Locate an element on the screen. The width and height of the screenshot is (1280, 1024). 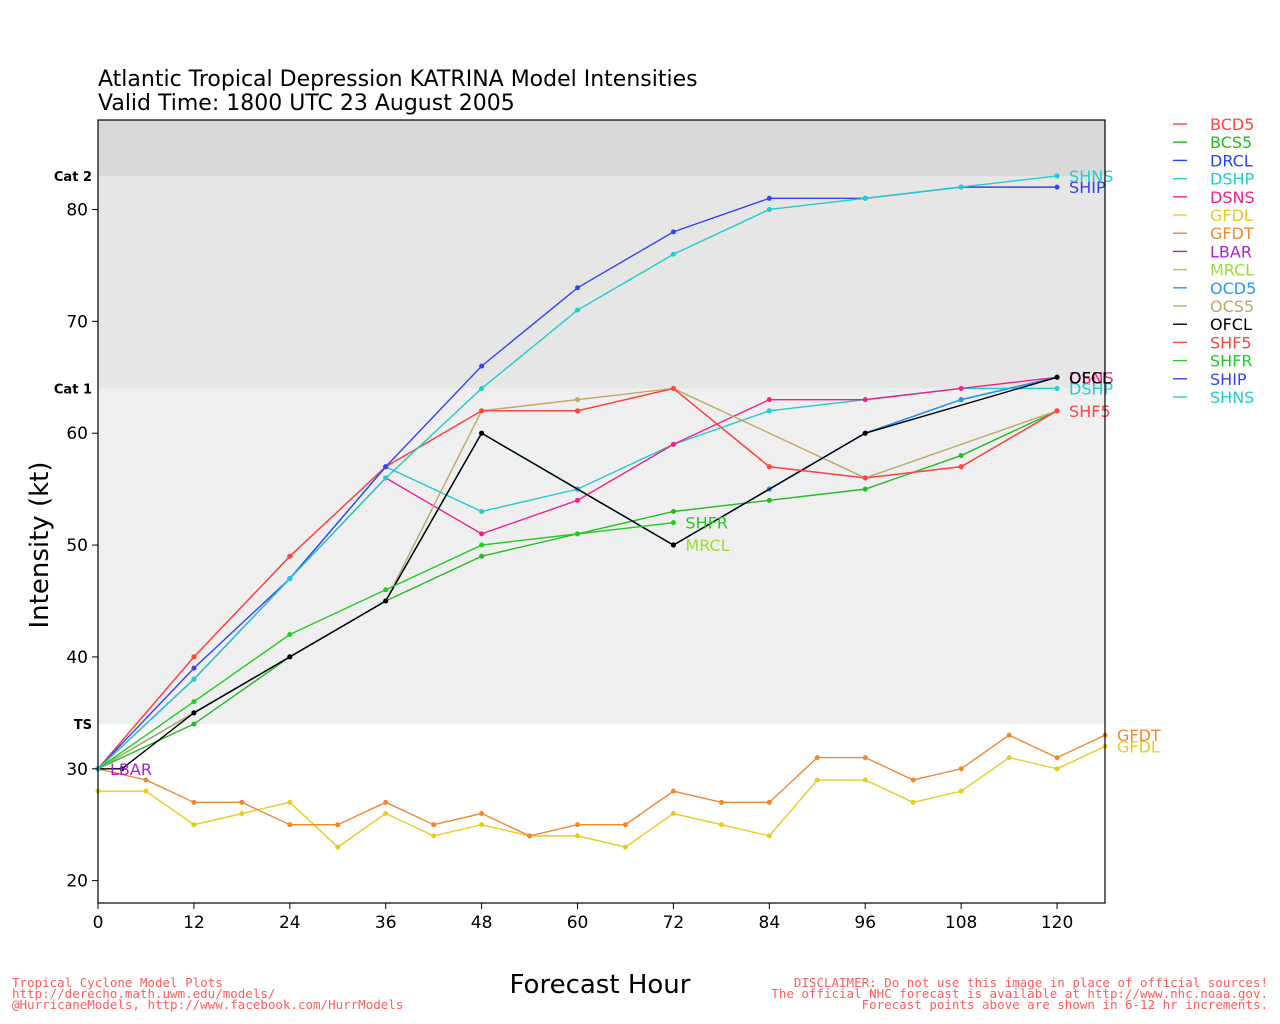
x-tick-label: 84 is located at coordinates (770, 923).